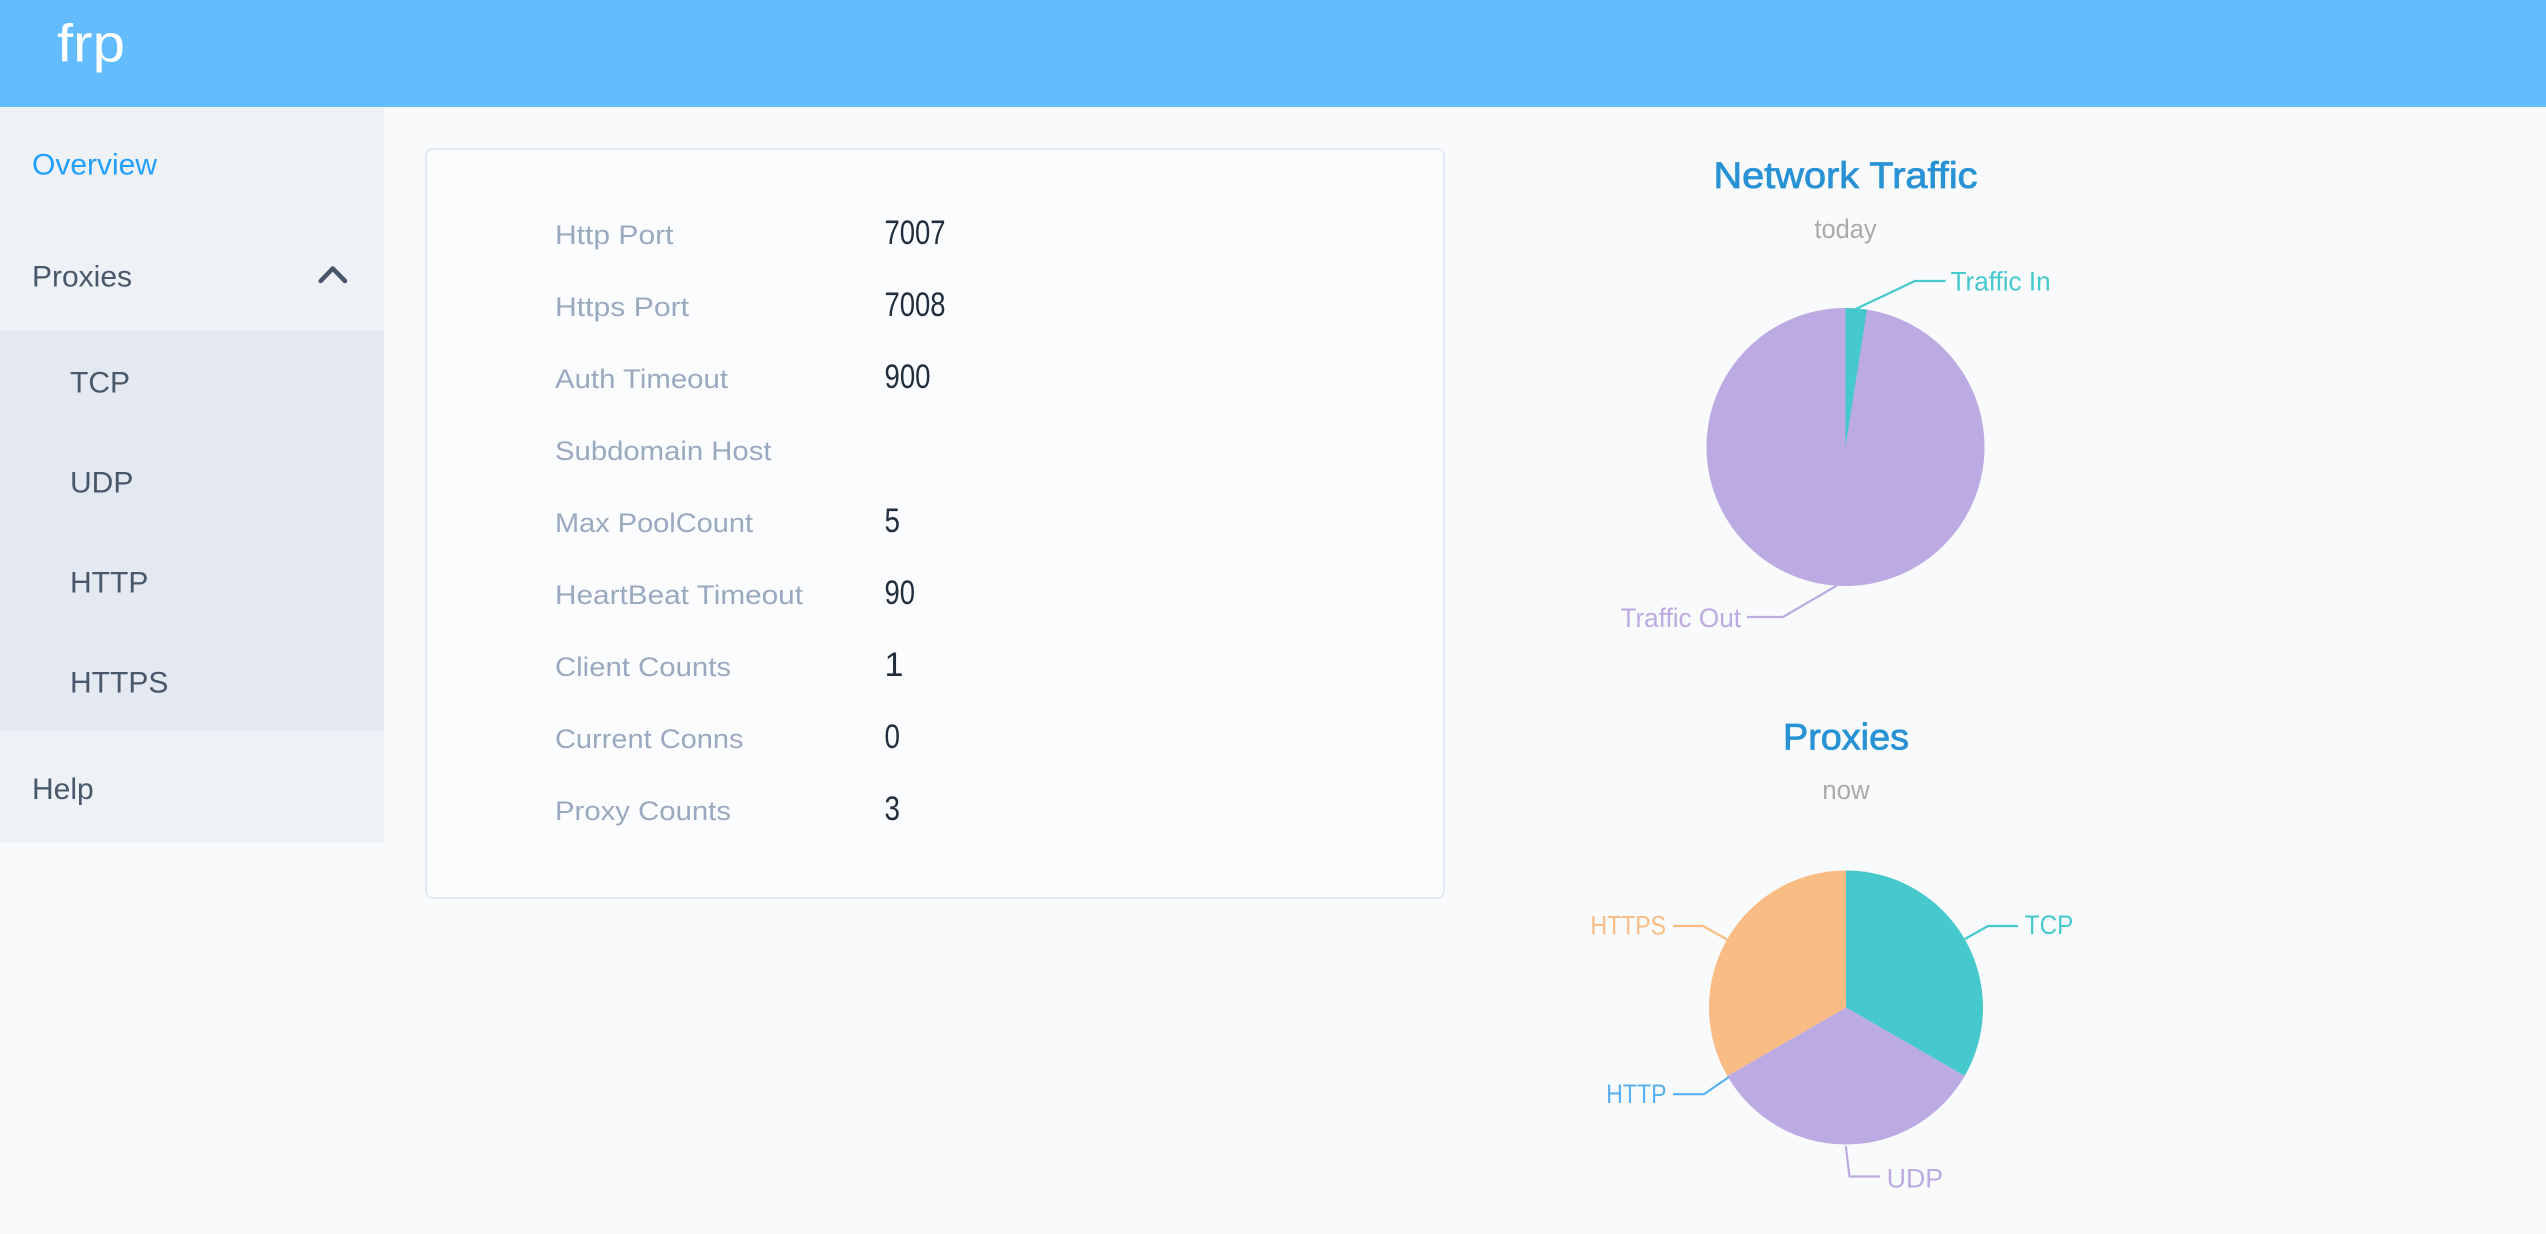 This screenshot has height=1234, width=2546. What do you see at coordinates (900, 593) in the screenshot?
I see `svg-text: 90` at bounding box center [900, 593].